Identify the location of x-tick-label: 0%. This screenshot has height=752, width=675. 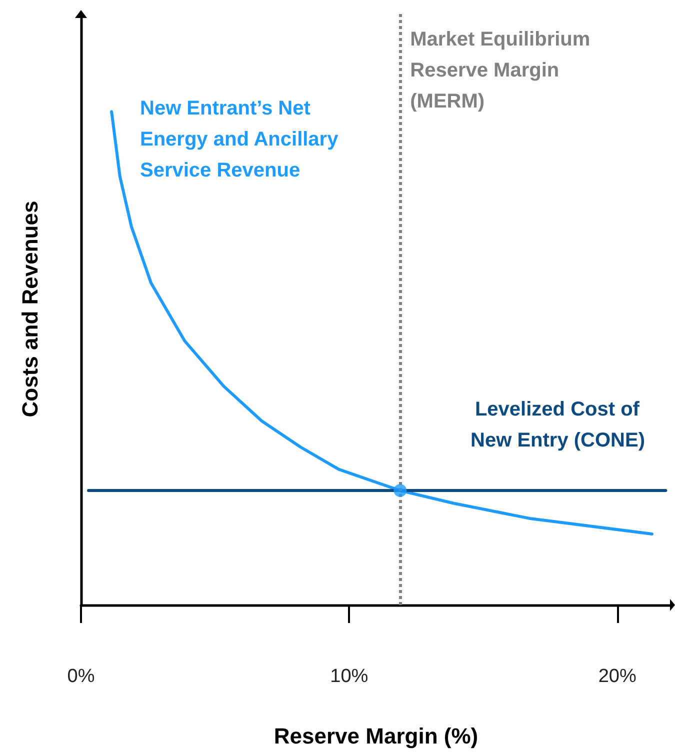
(81, 676).